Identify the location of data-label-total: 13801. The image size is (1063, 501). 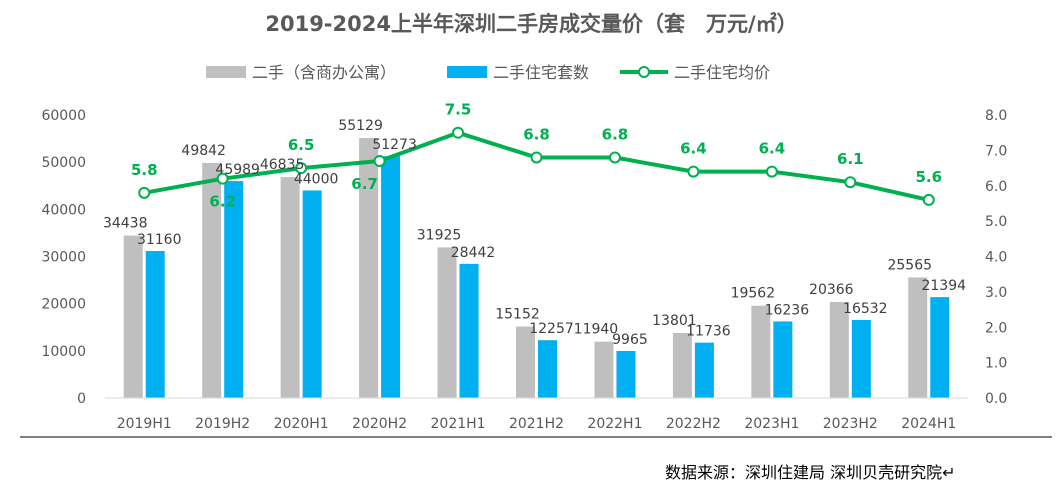
(674, 321).